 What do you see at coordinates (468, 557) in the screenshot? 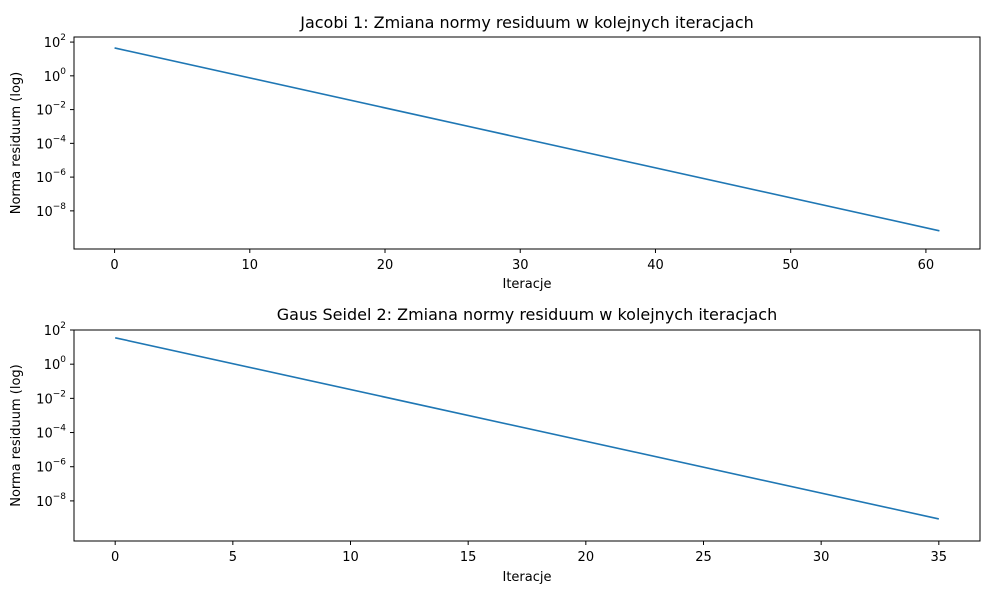
I see `x-tick-label: 15` at bounding box center [468, 557].